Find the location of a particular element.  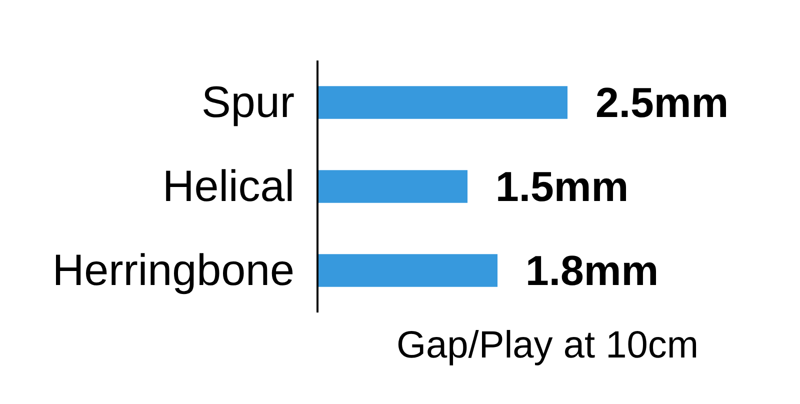

y-tick-label: Helical is located at coordinates (228, 186).